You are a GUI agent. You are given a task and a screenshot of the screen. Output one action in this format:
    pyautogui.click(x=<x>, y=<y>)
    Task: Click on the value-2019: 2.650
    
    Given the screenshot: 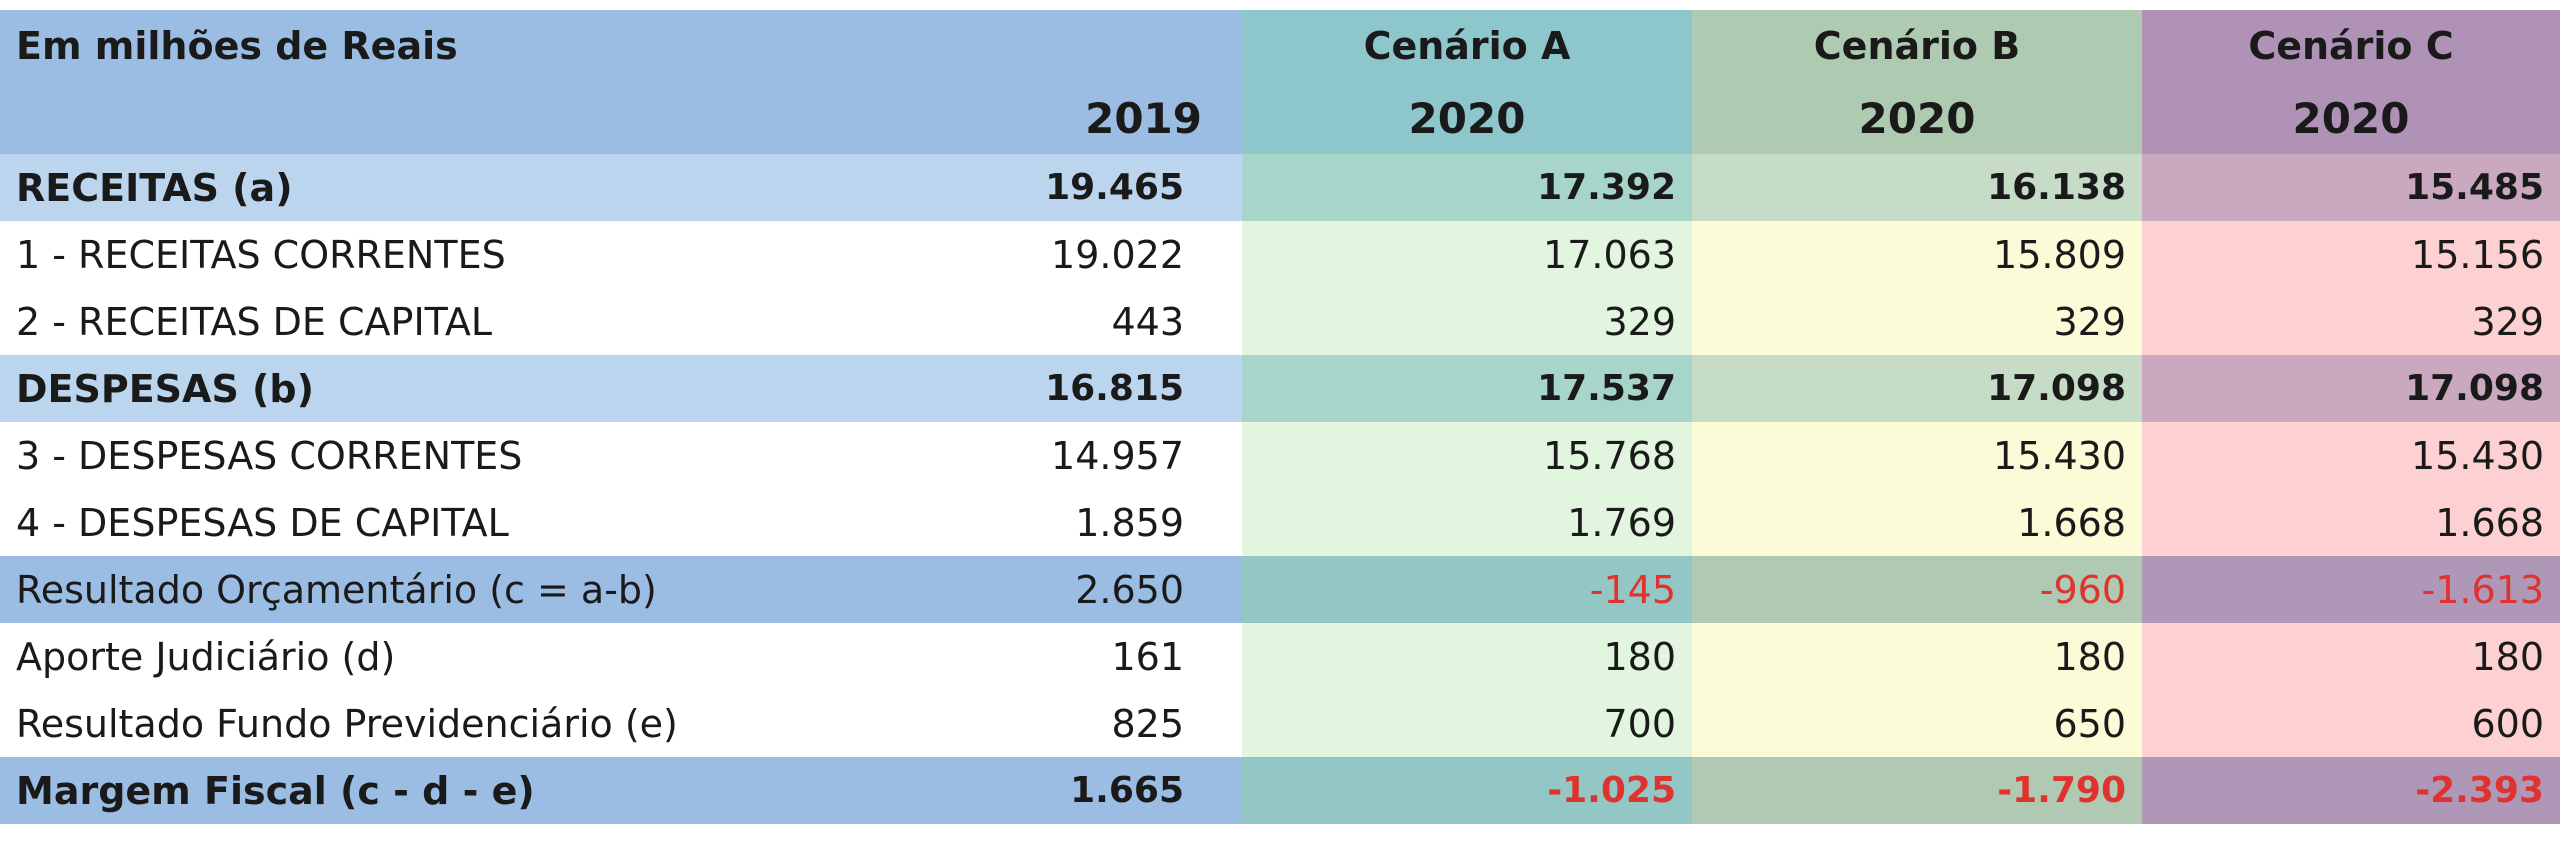 What is the action you would take?
    pyautogui.click(x=1086, y=589)
    